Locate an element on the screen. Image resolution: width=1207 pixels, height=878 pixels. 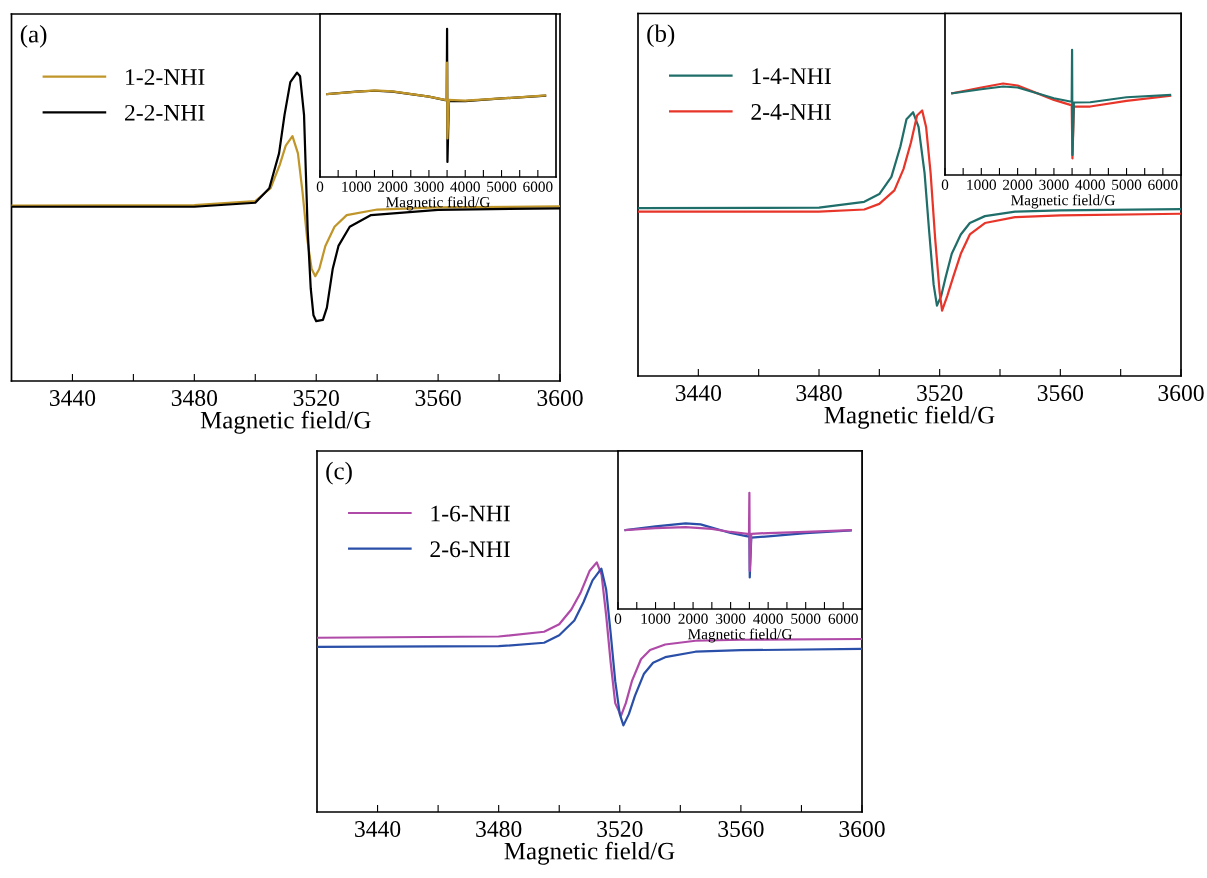
legend-label: 2-4-NHI is located at coordinates (791, 111).